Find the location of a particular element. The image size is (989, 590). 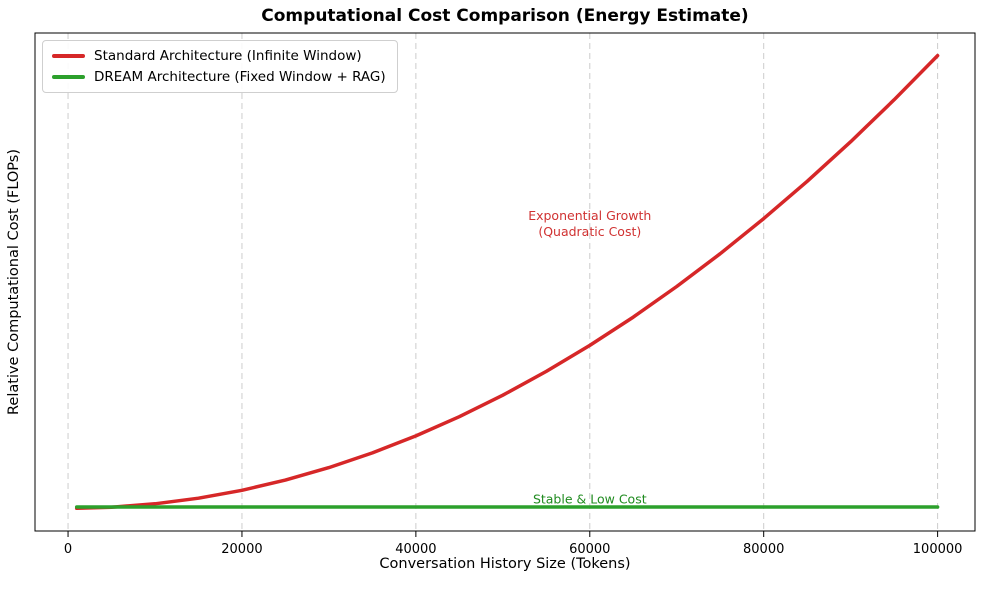

legend-item-standard-architecture: Standard Architecture (Infinite Window) is located at coordinates (219, 56).